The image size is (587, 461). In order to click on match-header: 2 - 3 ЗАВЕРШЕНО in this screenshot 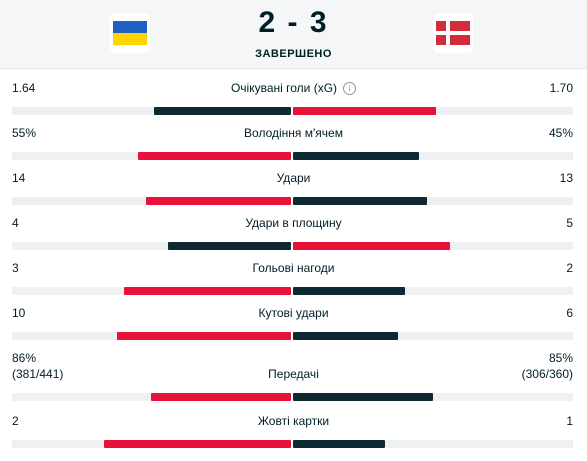, I will do `click(293, 34)`.